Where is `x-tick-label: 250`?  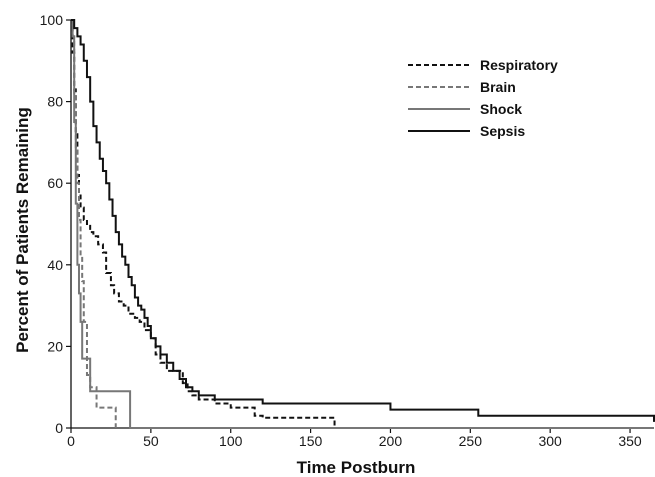
x-tick-label: 250 is located at coordinates (471, 441).